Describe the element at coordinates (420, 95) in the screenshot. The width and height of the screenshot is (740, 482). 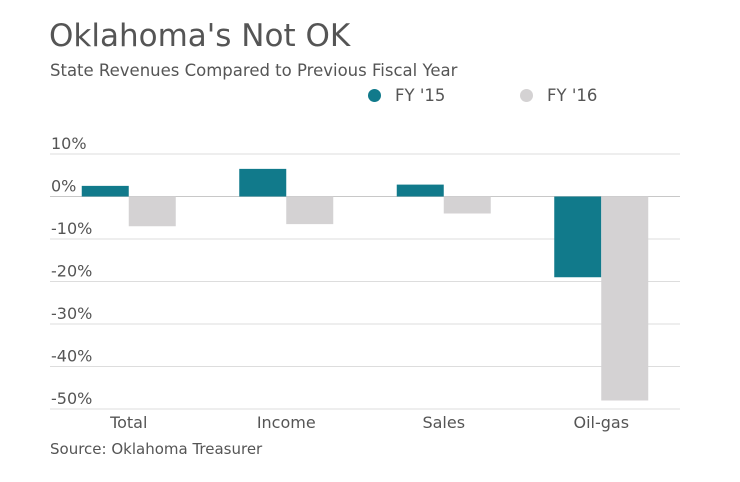
I see `legend-label-fy15: FY '15` at that location.